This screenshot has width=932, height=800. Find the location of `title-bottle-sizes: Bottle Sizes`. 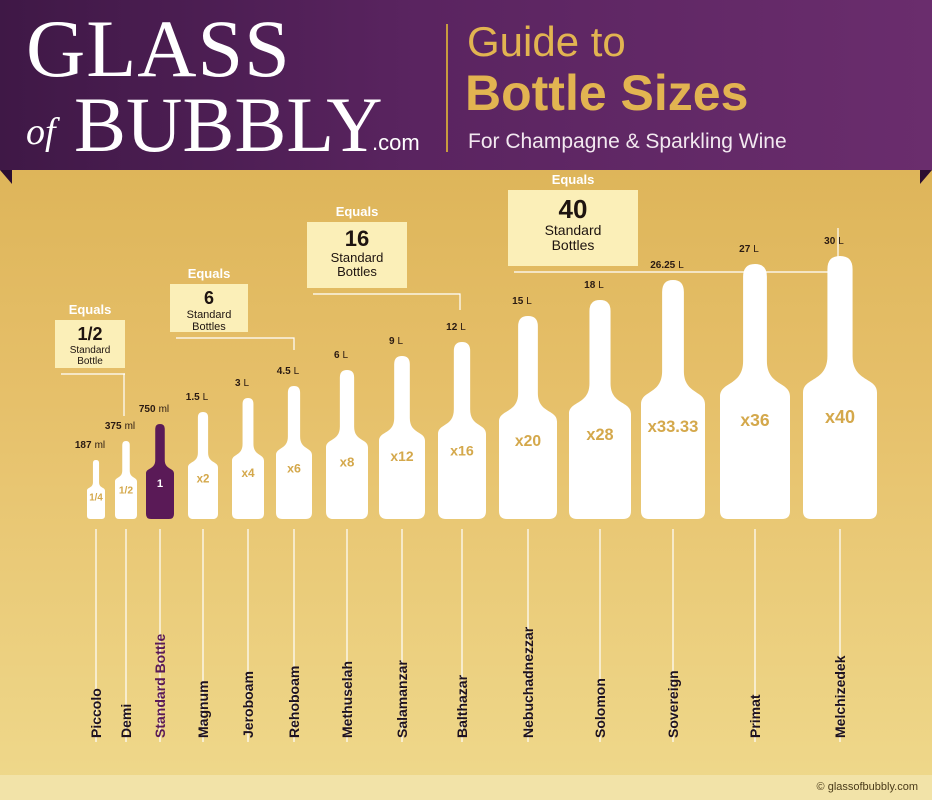

title-bottle-sizes: Bottle Sizes is located at coordinates (607, 93).